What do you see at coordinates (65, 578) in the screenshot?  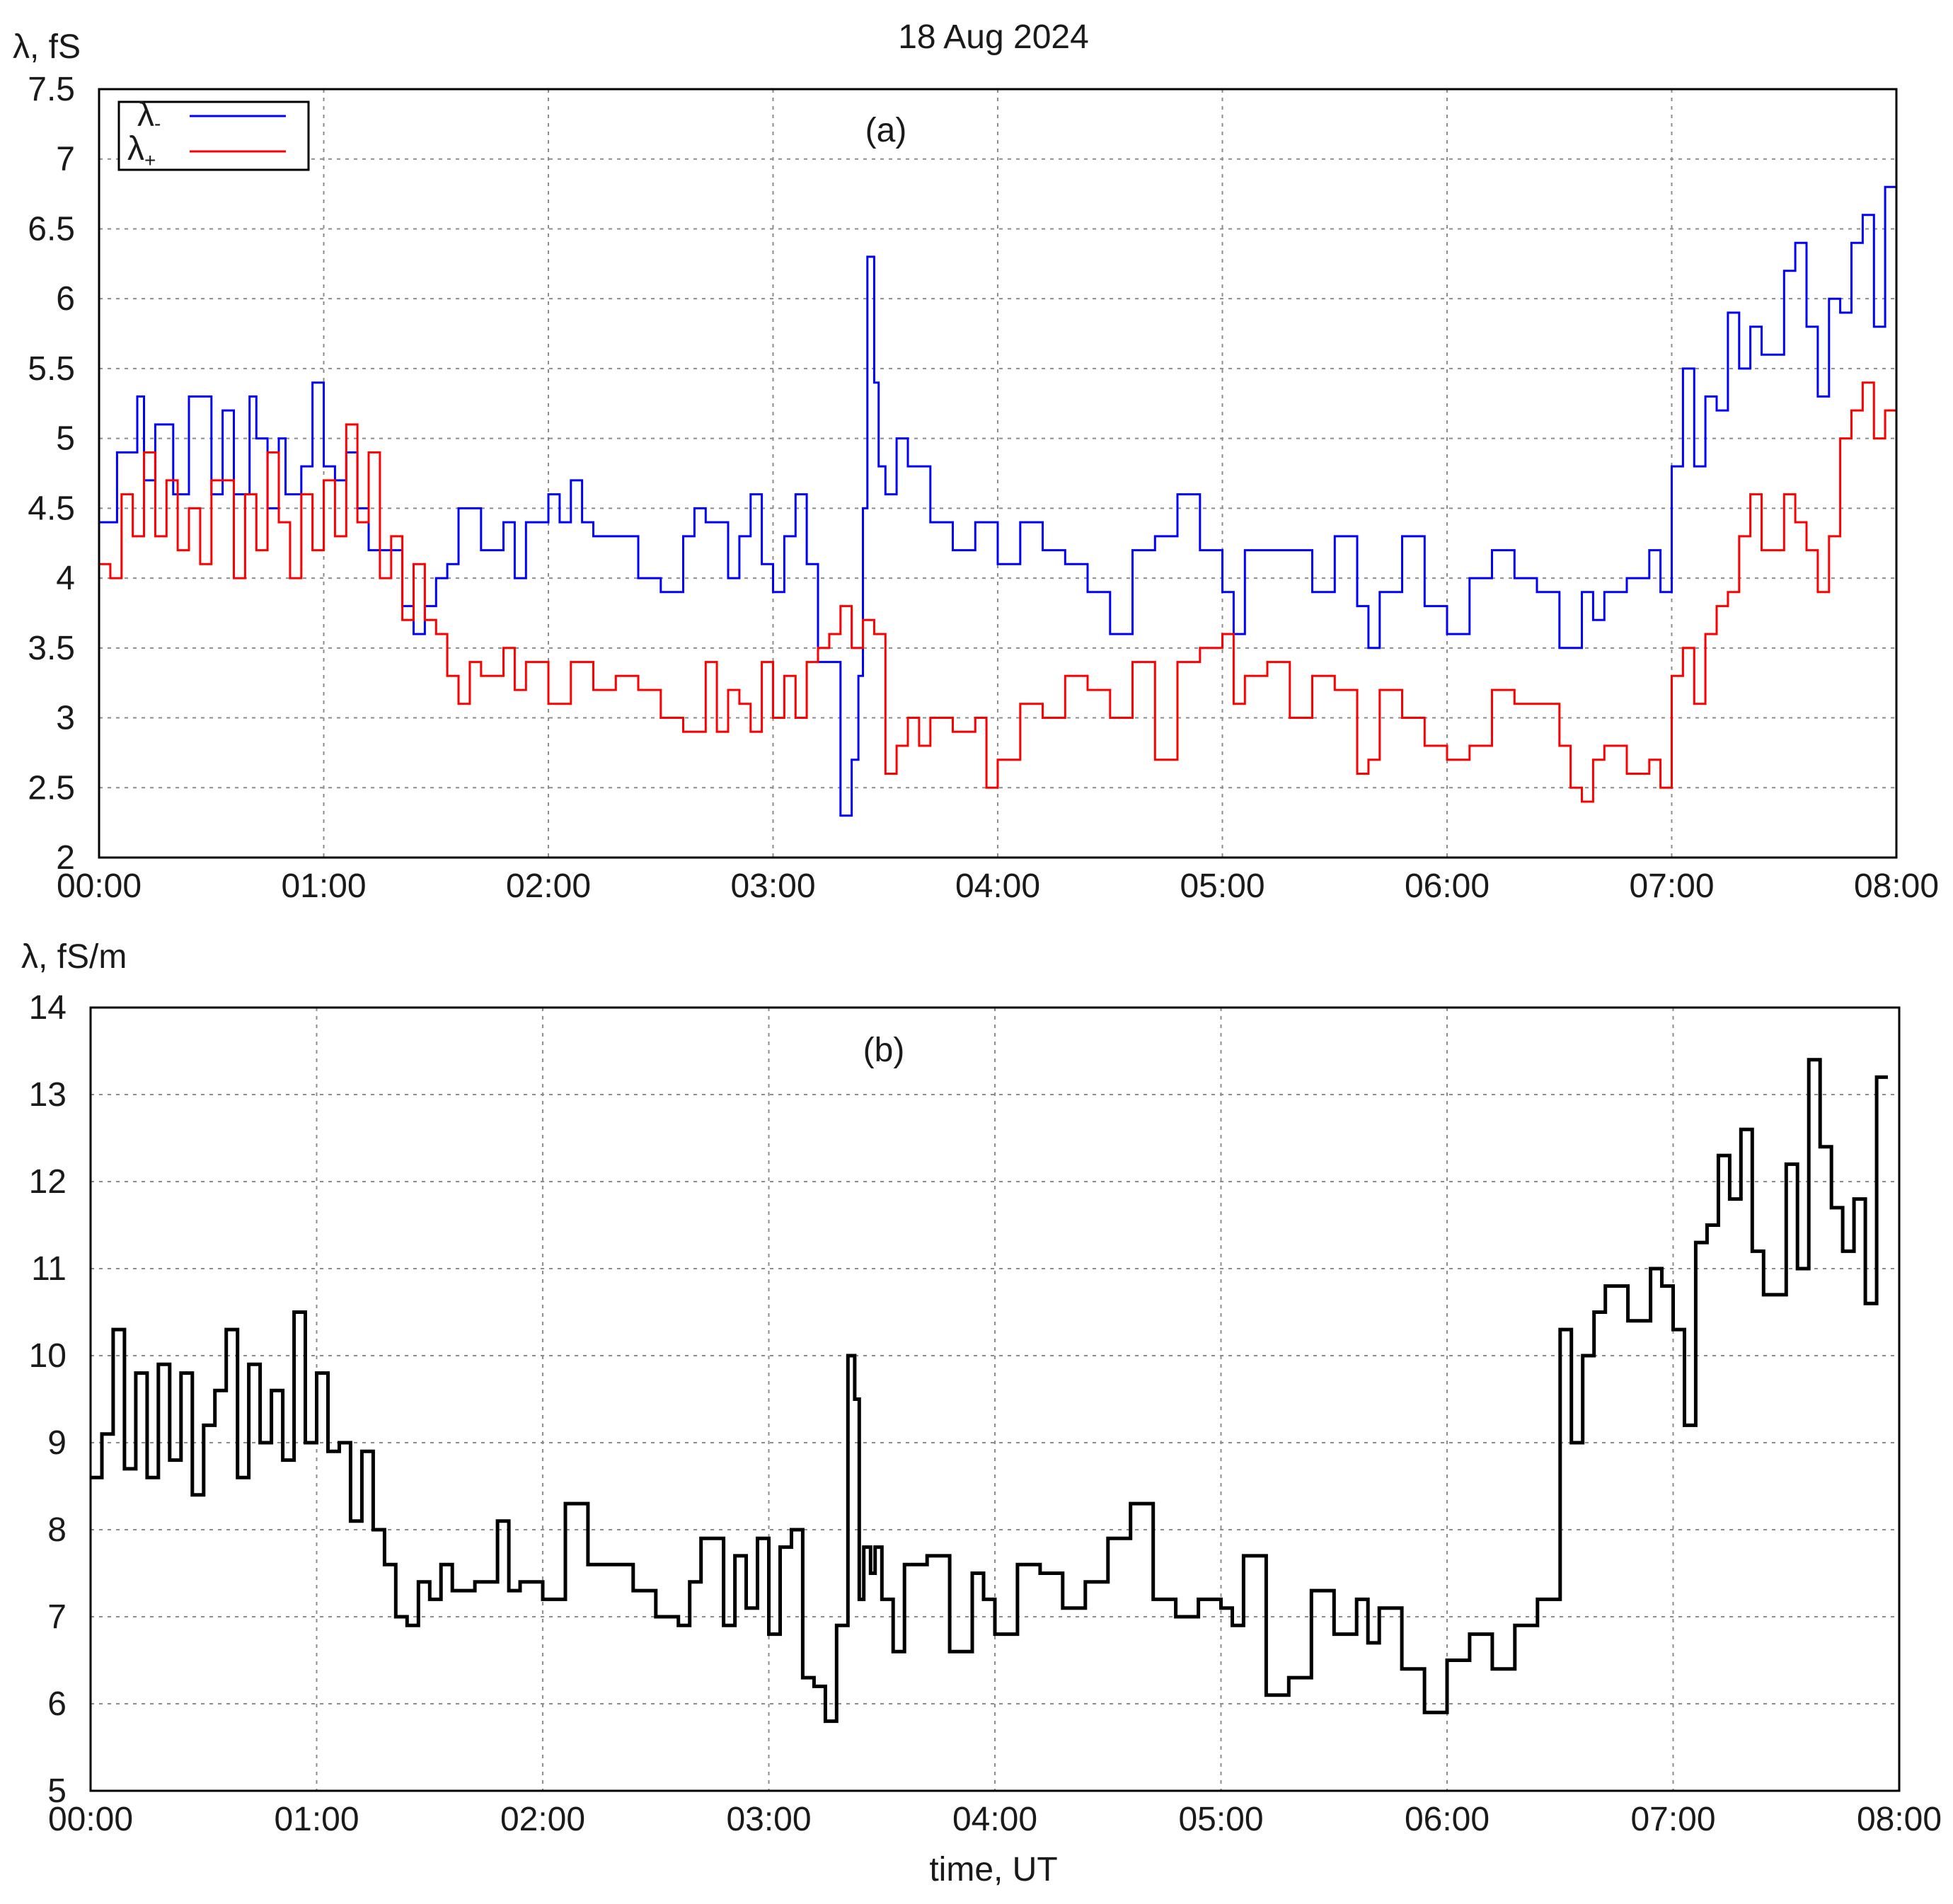 I see `y-tick-label: 4` at bounding box center [65, 578].